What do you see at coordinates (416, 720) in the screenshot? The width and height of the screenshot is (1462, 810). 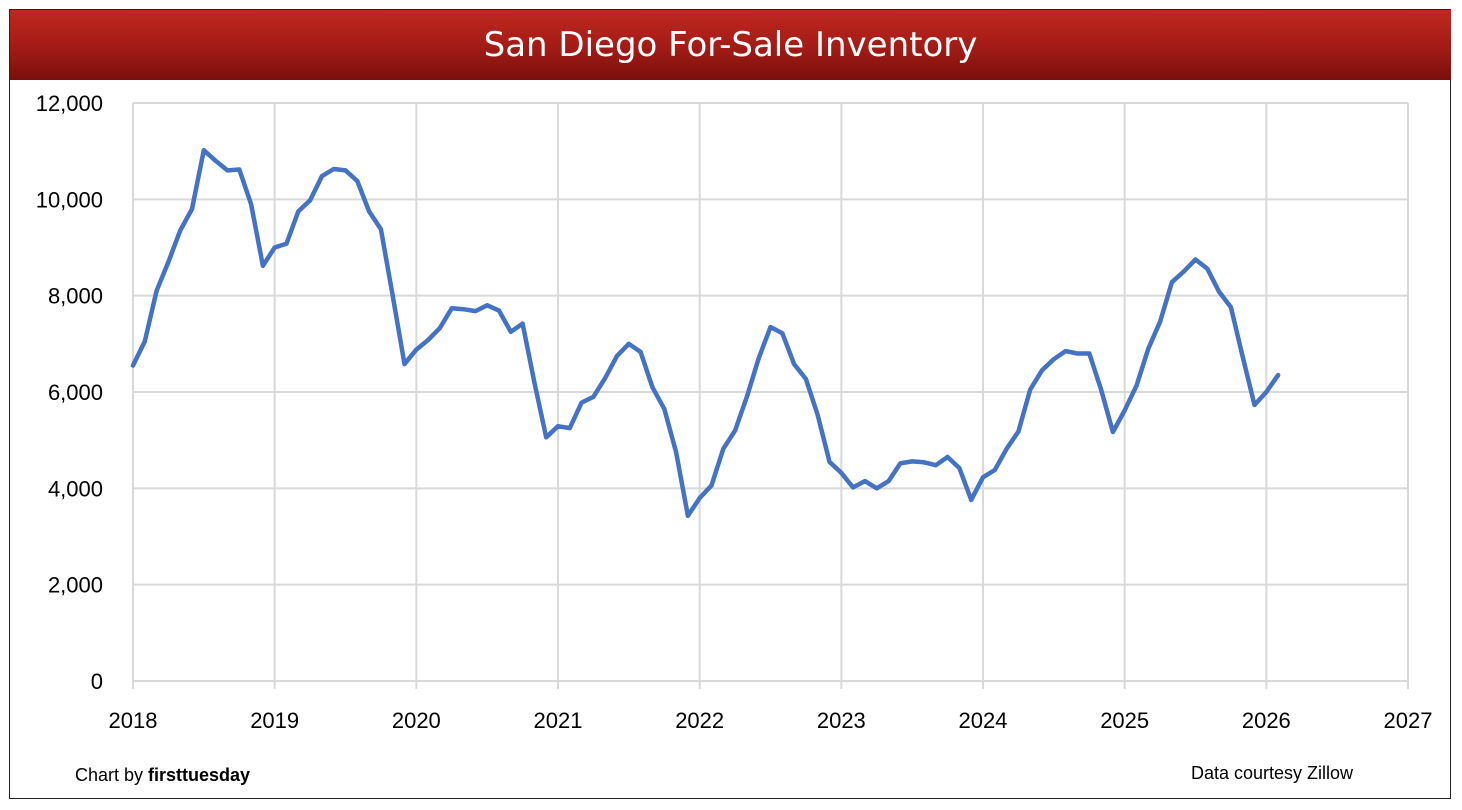 I see `x-tick-label: 2020` at bounding box center [416, 720].